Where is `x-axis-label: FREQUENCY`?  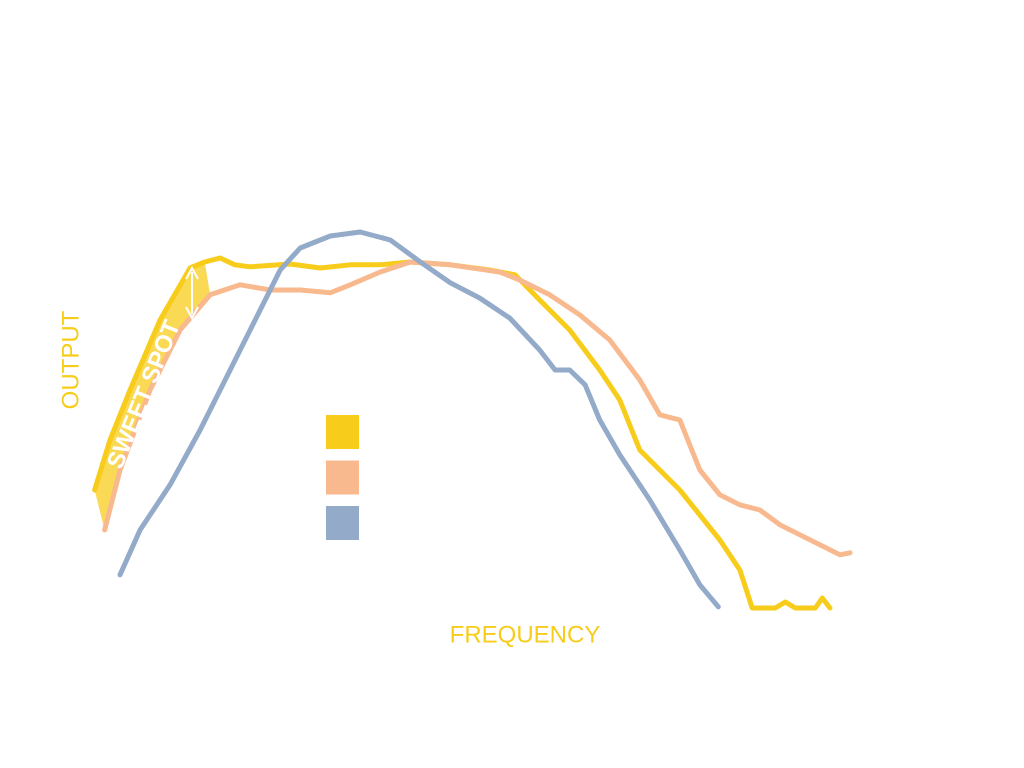
x-axis-label: FREQUENCY is located at coordinates (525, 634).